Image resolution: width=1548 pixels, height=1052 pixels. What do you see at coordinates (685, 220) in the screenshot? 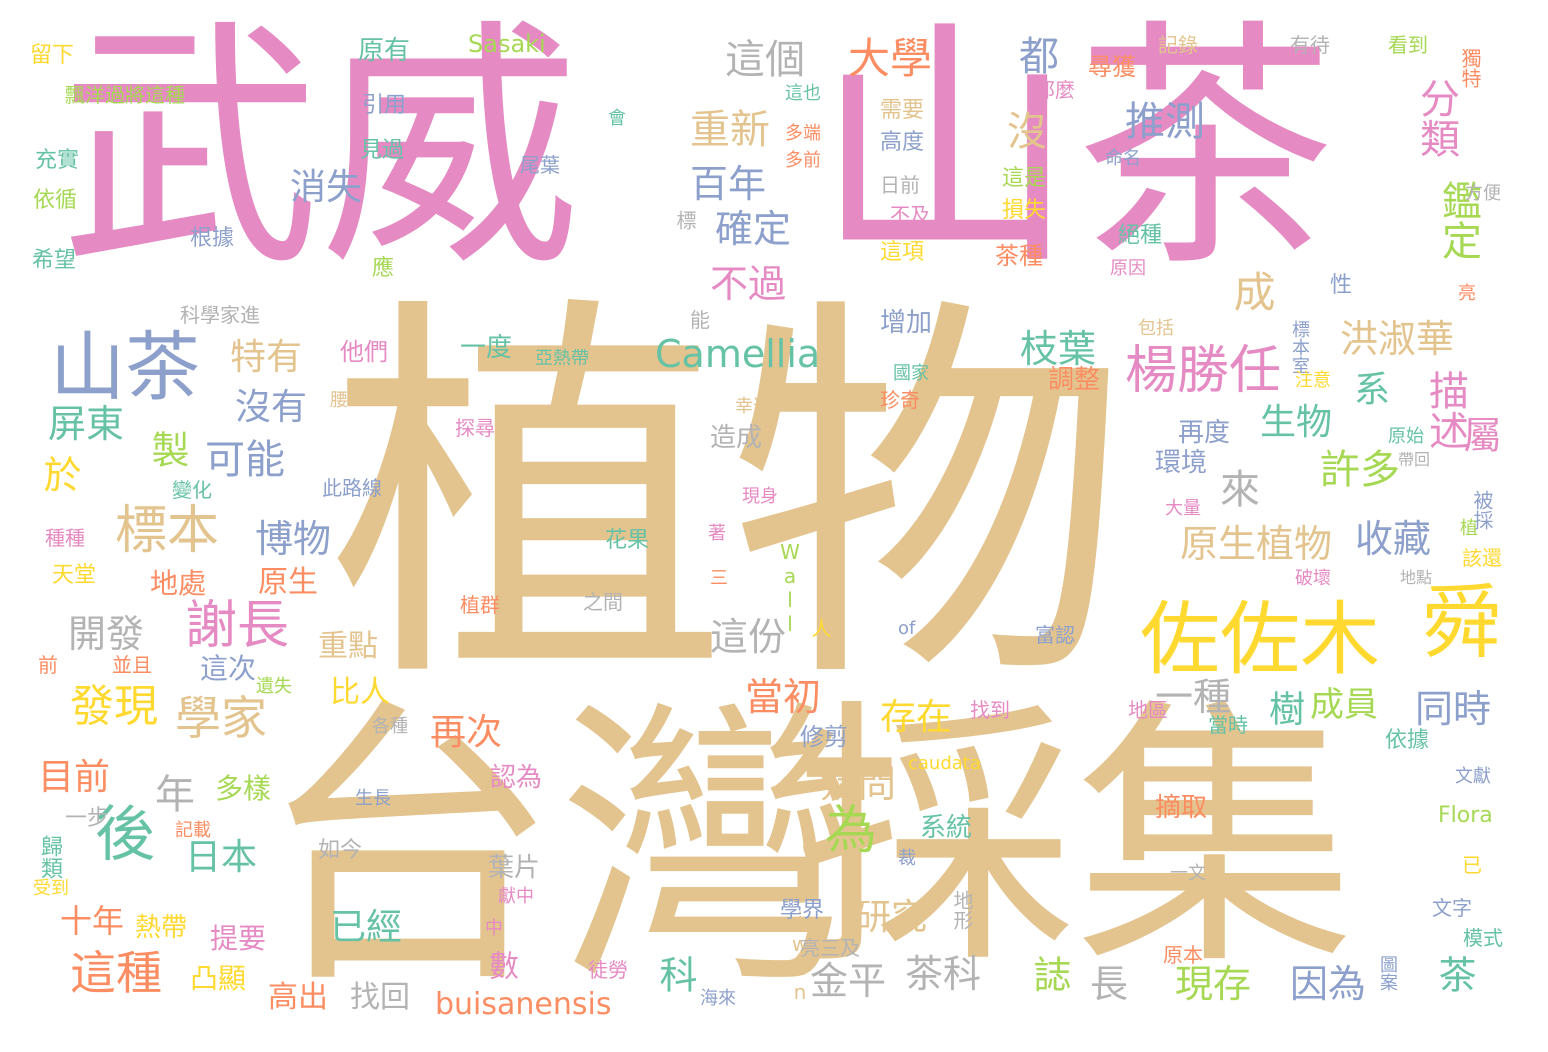
I see `cloud-word: 標` at bounding box center [685, 220].